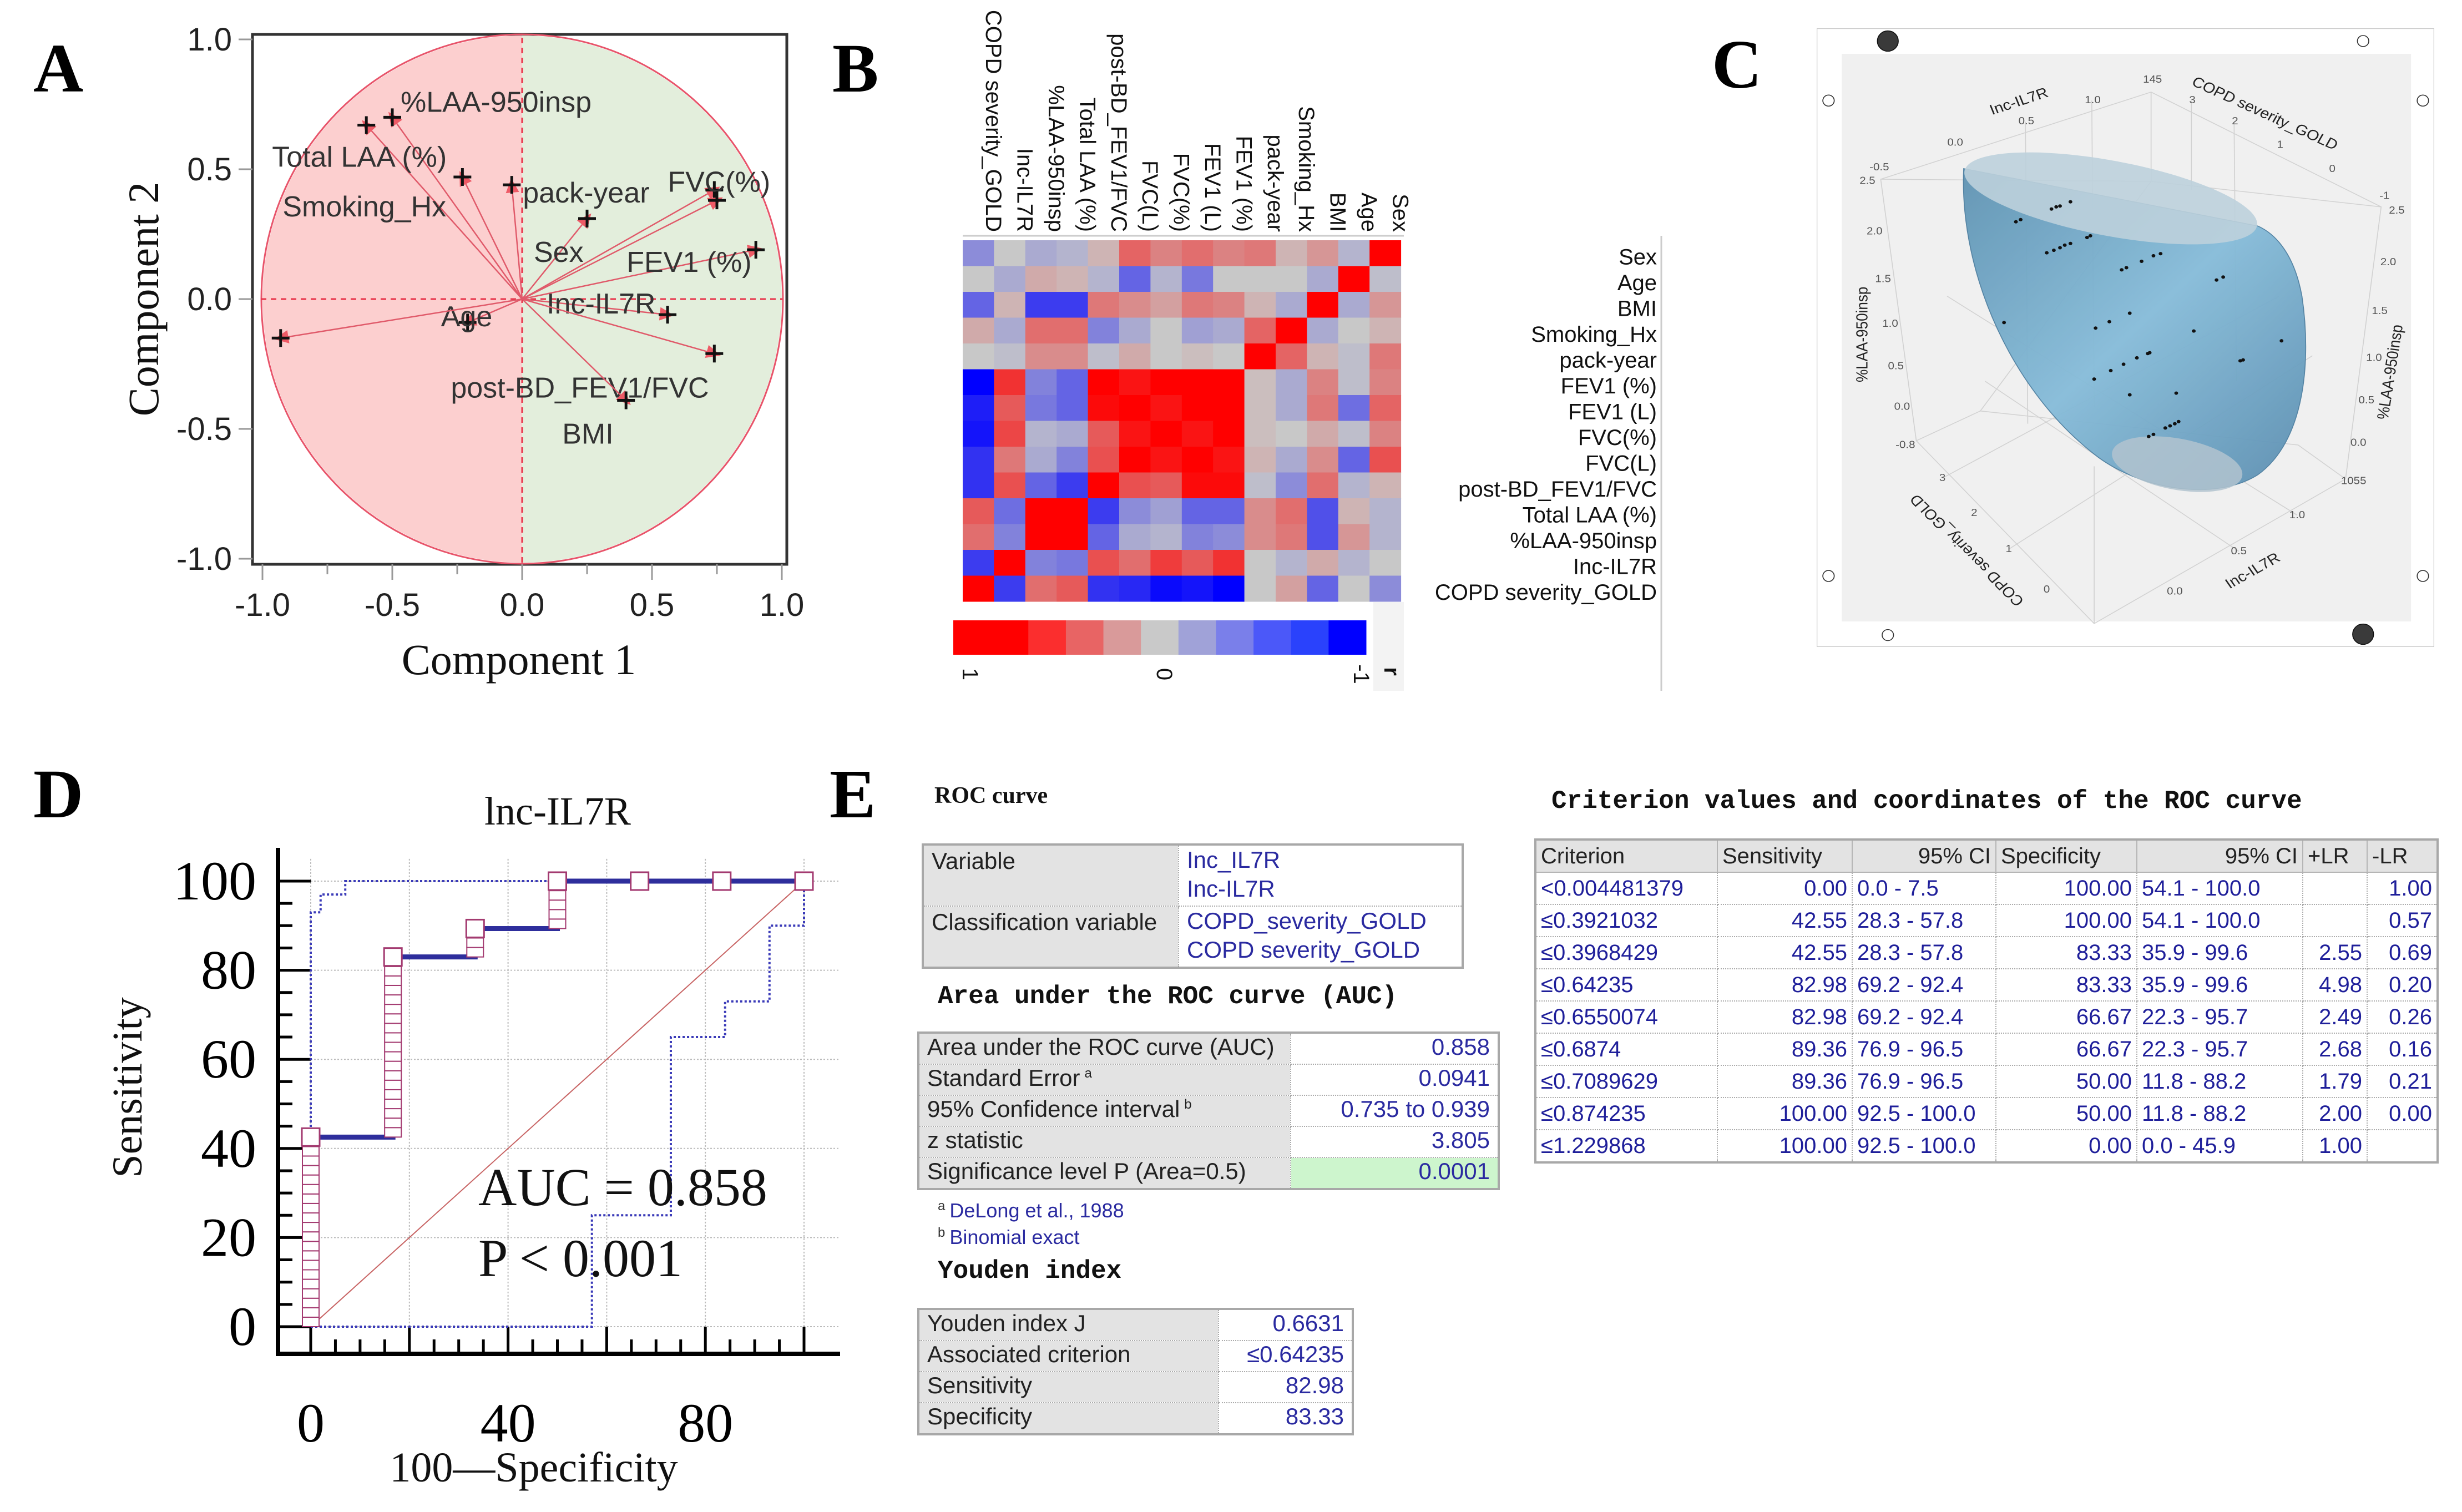  I want to click on footnote-text: Binomial exact, so click(1015, 1237).